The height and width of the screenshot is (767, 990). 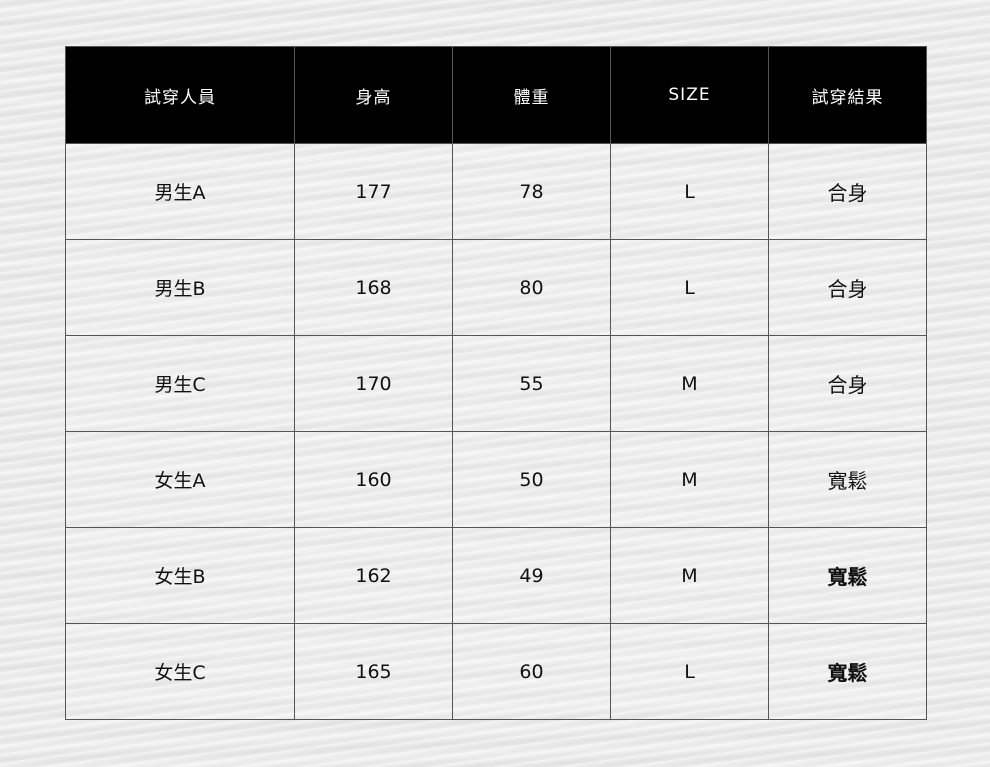 What do you see at coordinates (531, 671) in the screenshot?
I see `cell-weight: 60` at bounding box center [531, 671].